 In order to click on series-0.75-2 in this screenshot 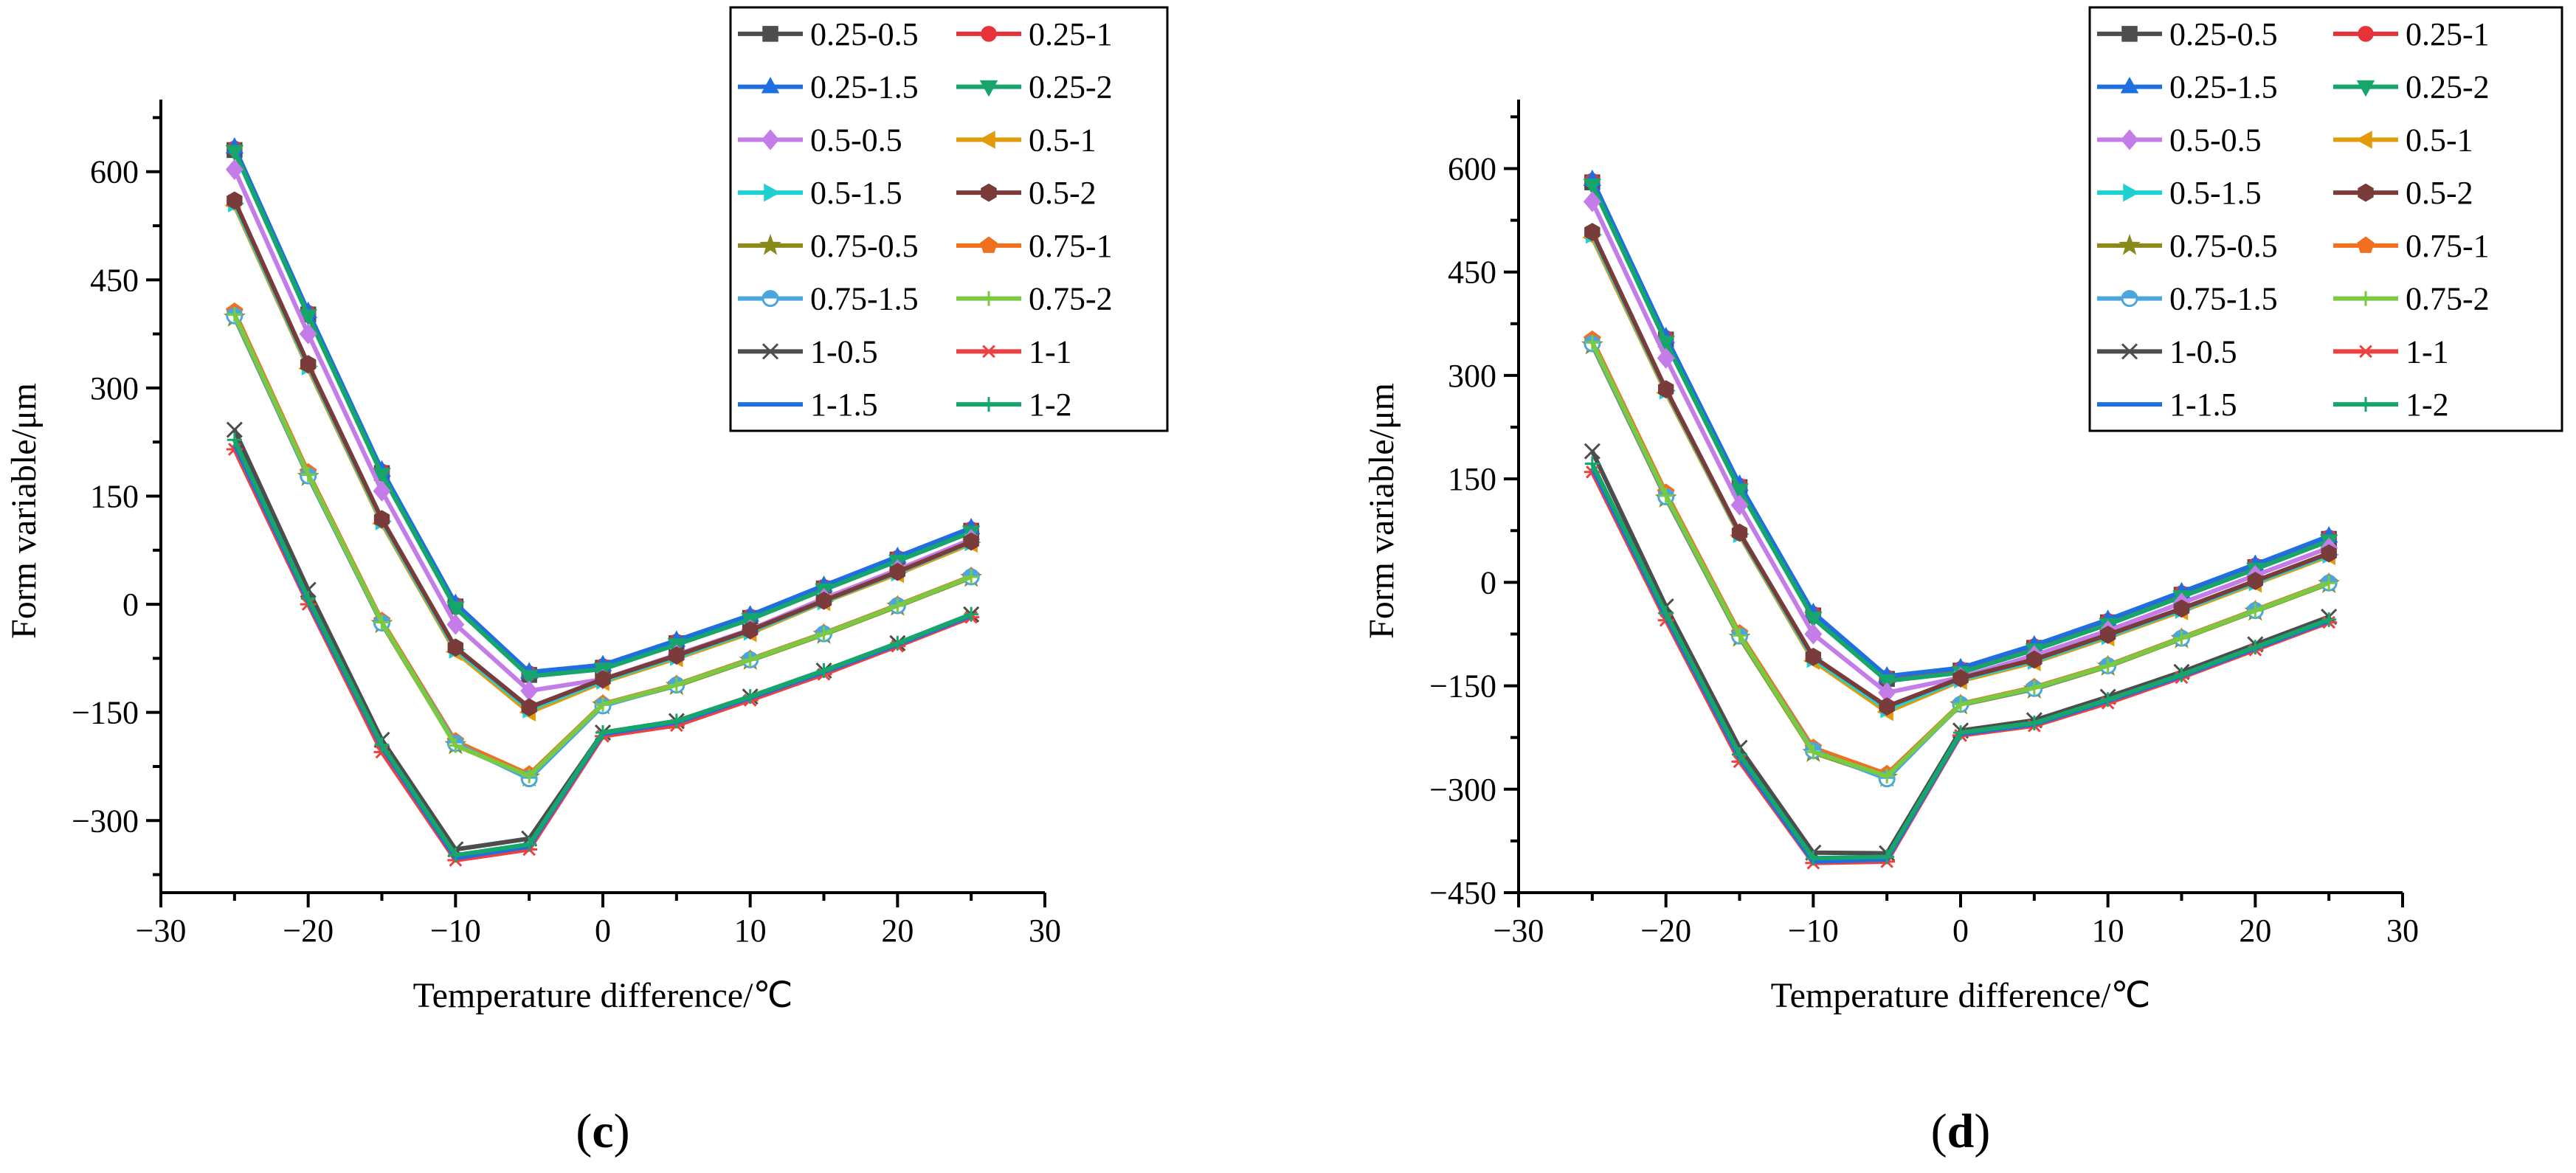, I will do `click(603, 545)`.